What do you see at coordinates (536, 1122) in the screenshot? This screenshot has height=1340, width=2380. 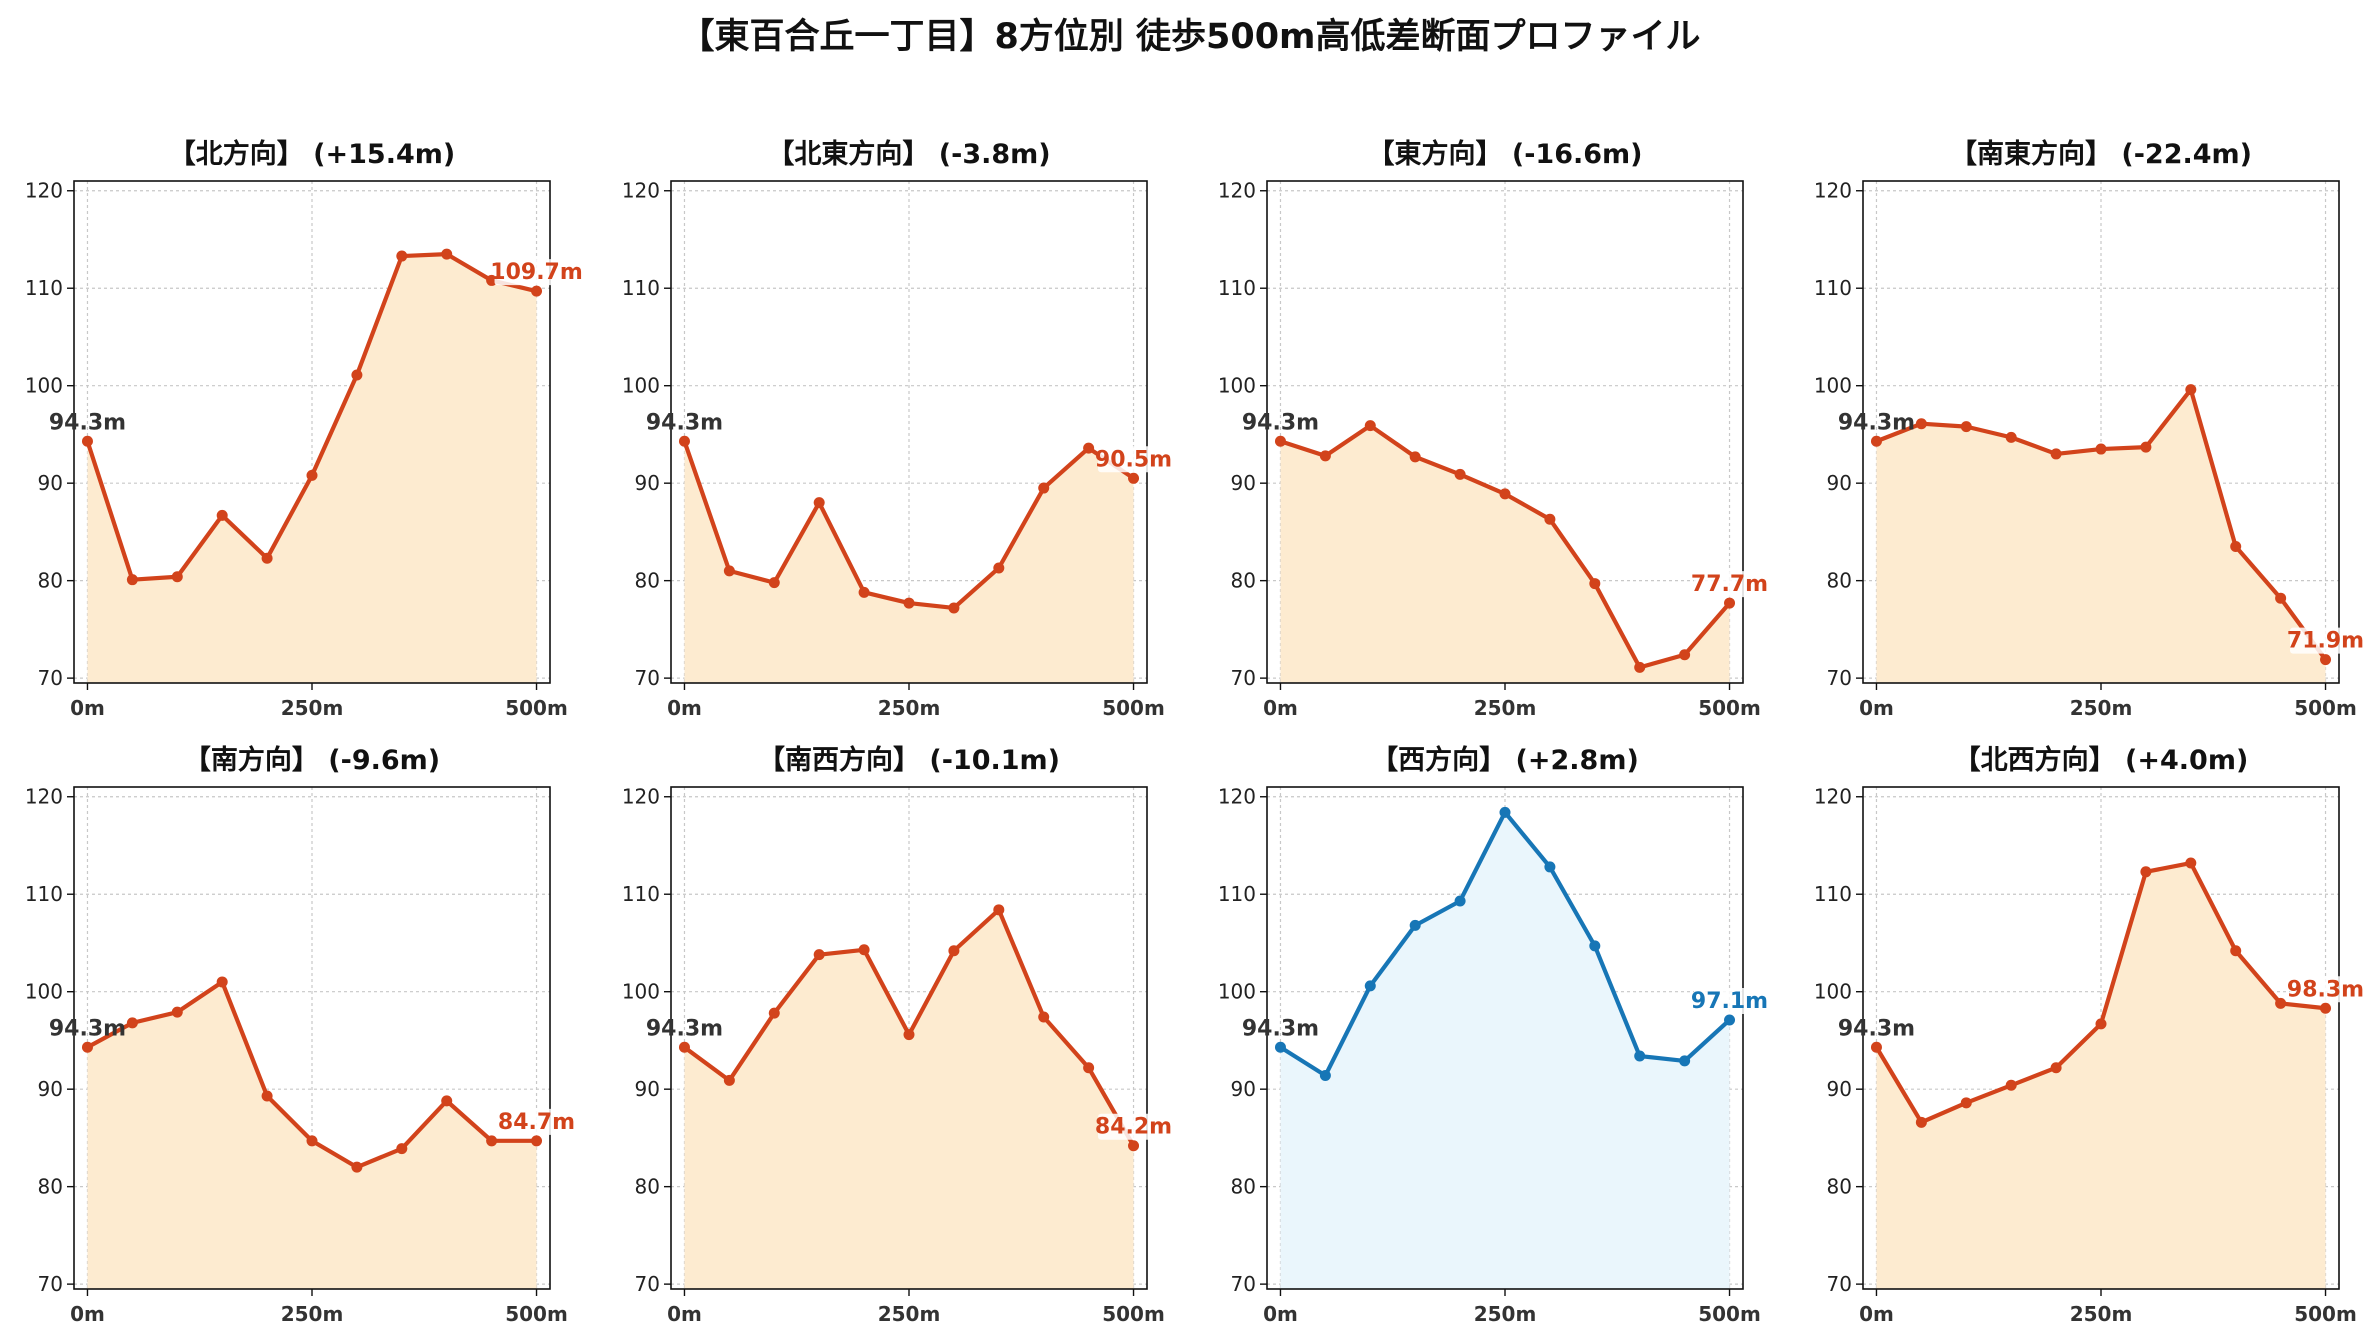 I see `end-label: 84.7m` at bounding box center [536, 1122].